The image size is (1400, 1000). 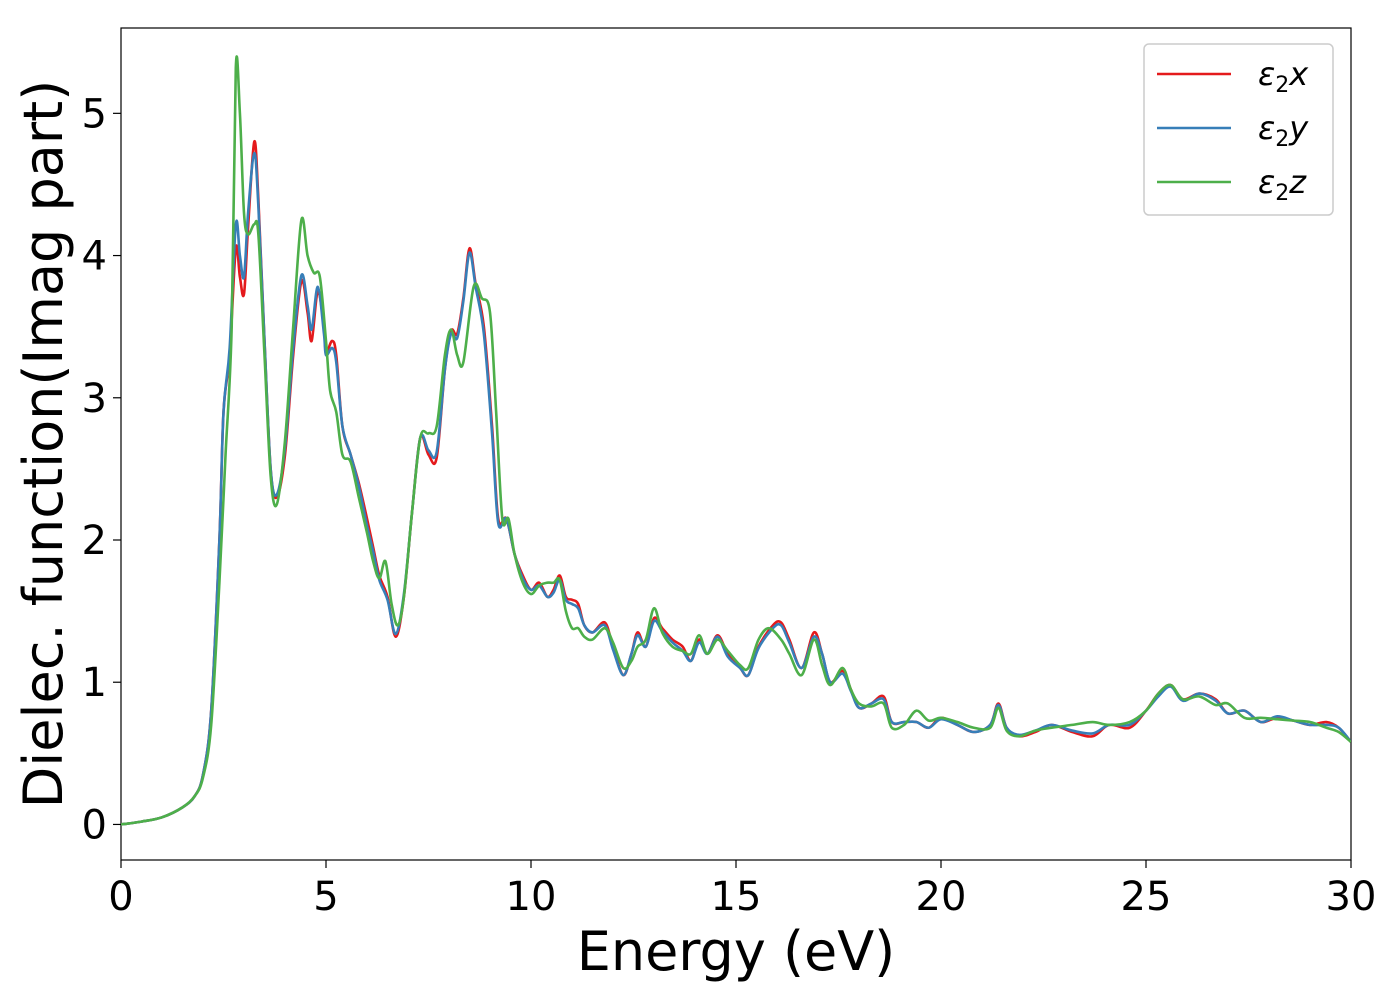 I want to click on legend: ε2x ε2y ε2z, so click(x=1238, y=129).